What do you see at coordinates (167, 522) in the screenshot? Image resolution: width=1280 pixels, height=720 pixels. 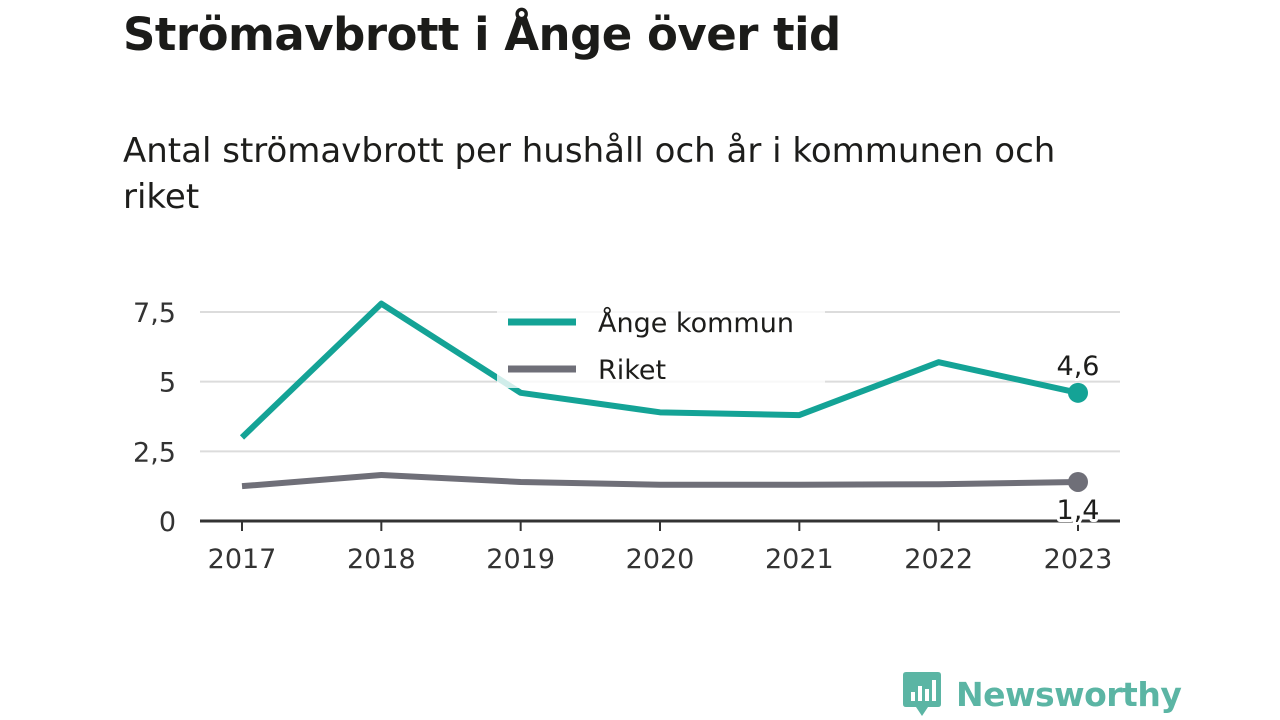 I see `y-tick-label: 0` at bounding box center [167, 522].